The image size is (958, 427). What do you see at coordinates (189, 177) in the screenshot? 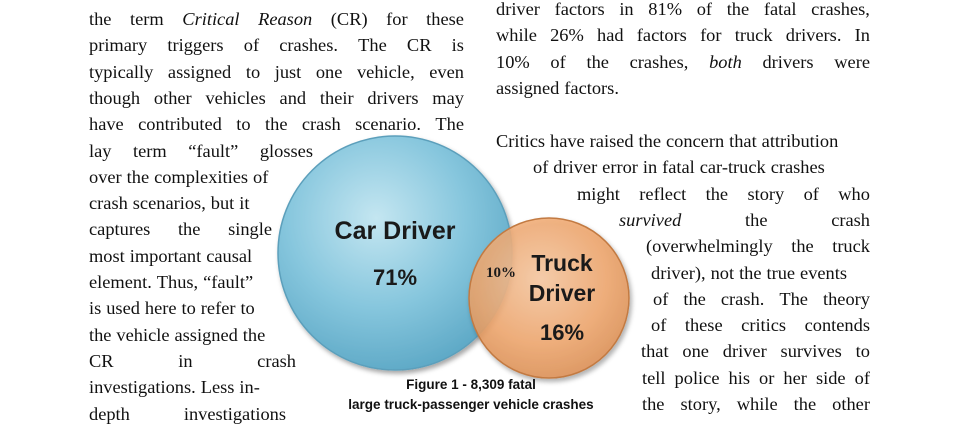
I see `left-column-line: over the complexities of` at bounding box center [189, 177].